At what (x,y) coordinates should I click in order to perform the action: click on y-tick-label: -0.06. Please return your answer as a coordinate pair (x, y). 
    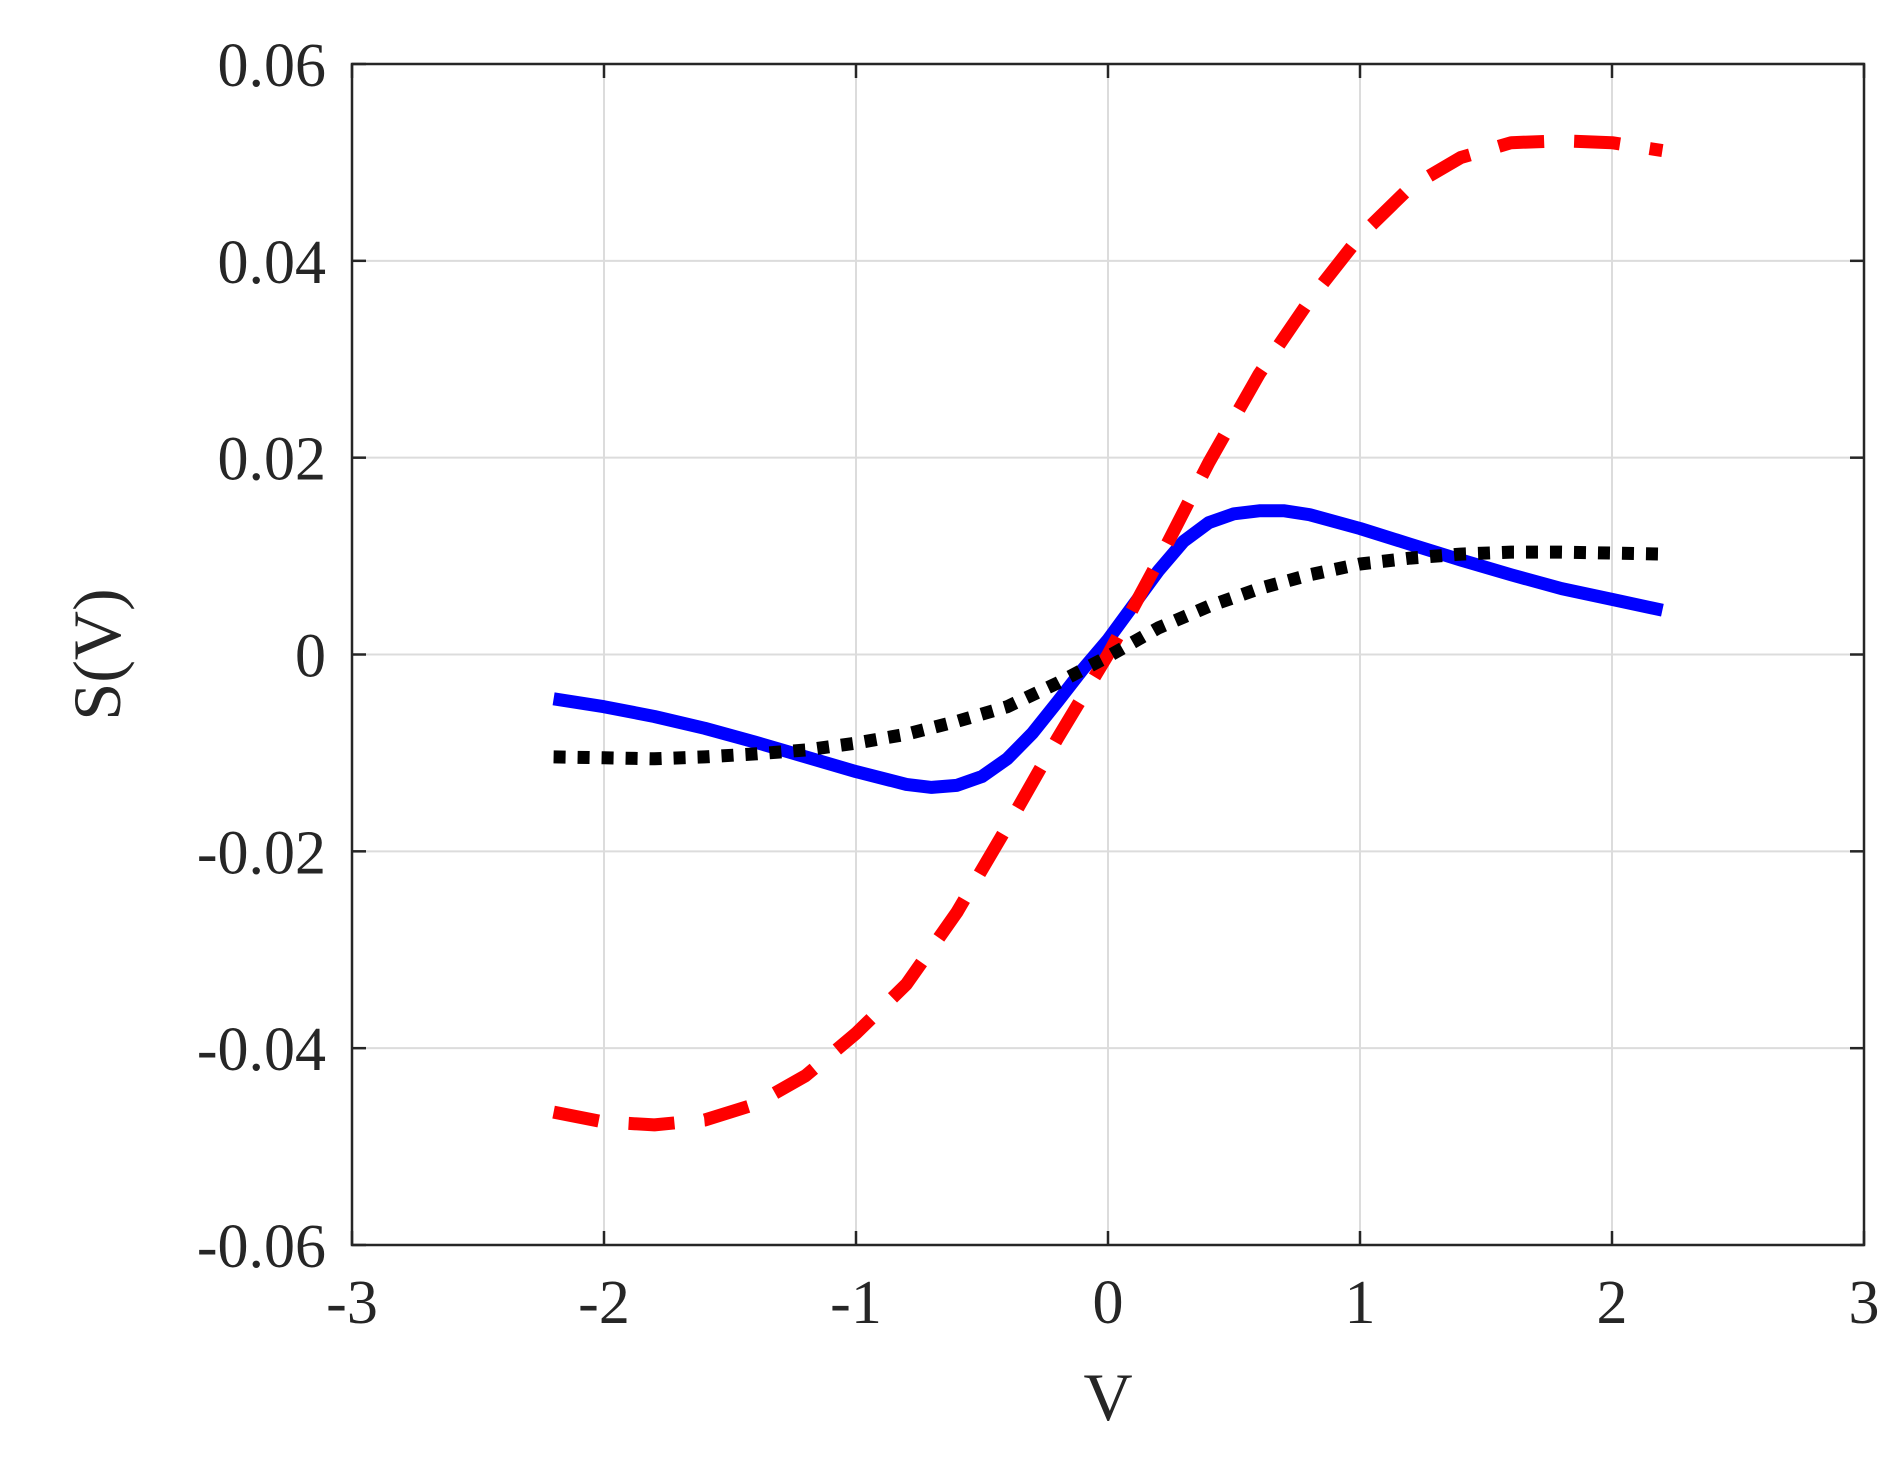
    Looking at the image, I should click on (261, 1247).